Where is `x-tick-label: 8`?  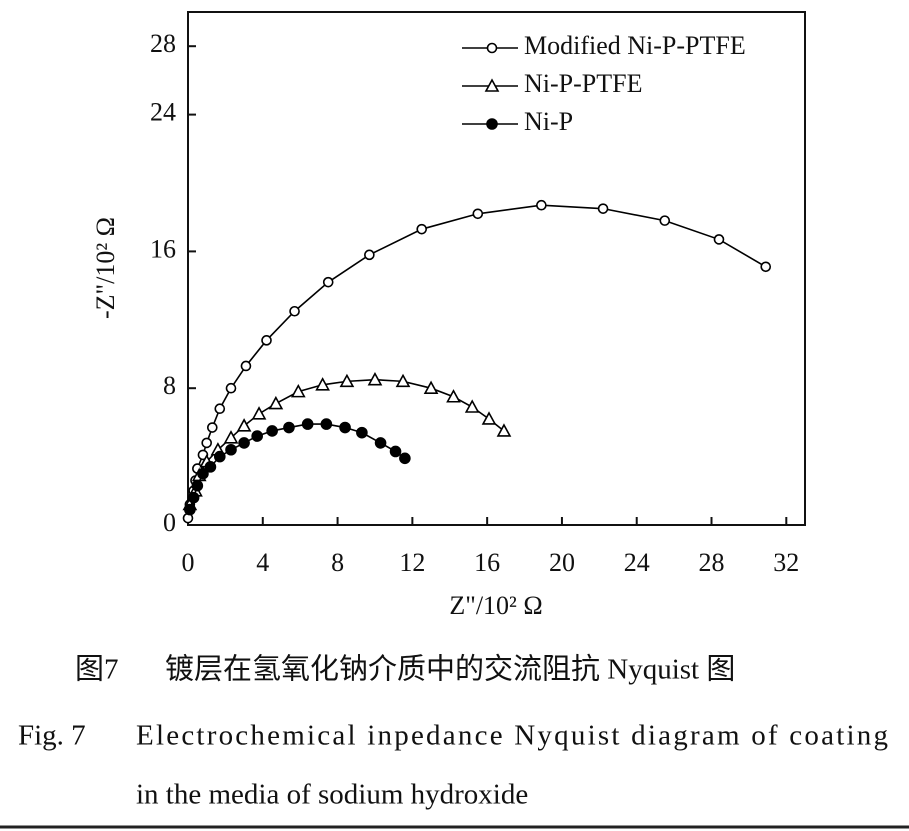 x-tick-label: 8 is located at coordinates (337, 562).